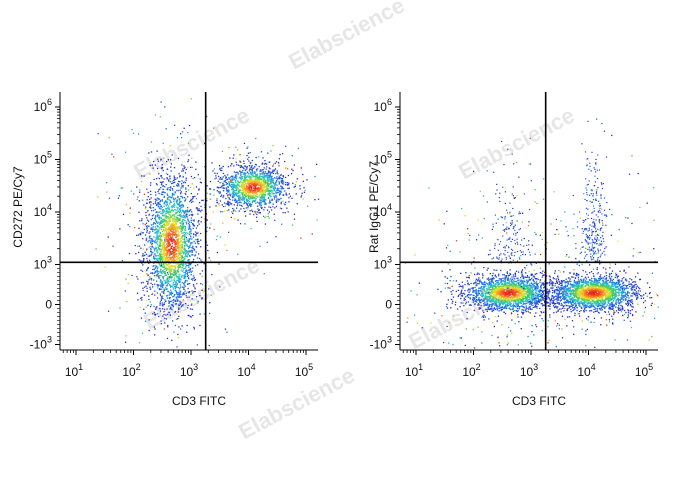  Describe the element at coordinates (43, 210) in the screenshot. I see `y-tick-label: 104` at that location.